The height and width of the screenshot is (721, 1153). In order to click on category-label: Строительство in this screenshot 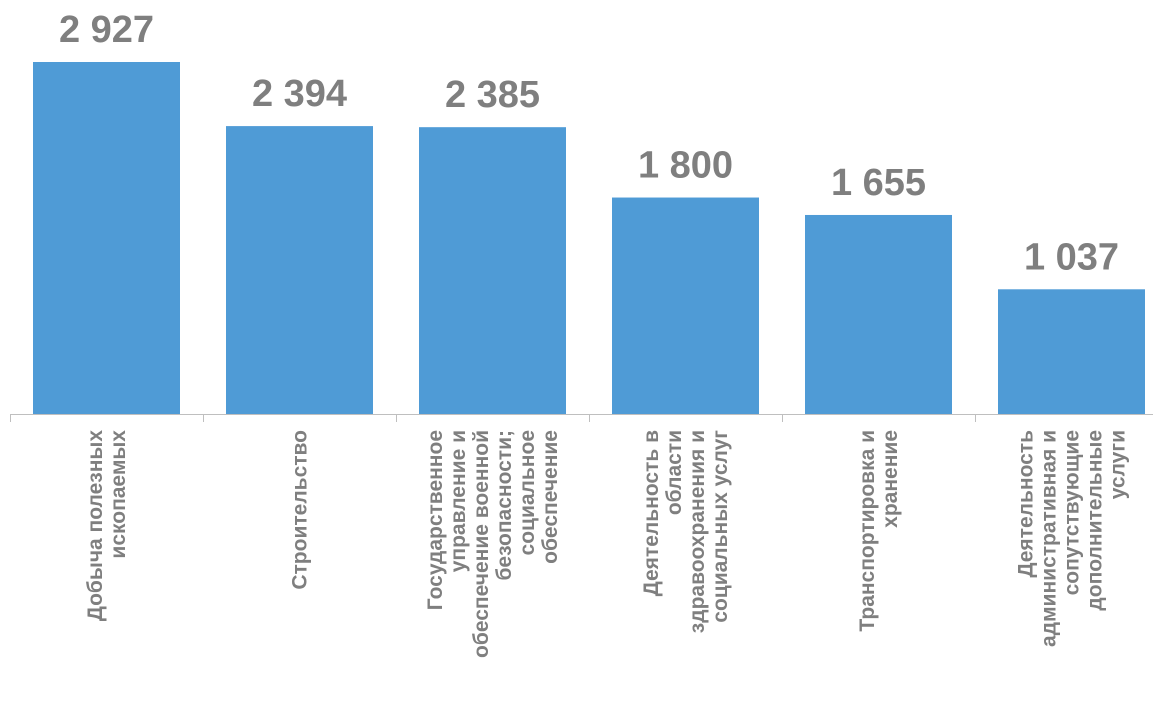, I will do `click(300, 510)`.